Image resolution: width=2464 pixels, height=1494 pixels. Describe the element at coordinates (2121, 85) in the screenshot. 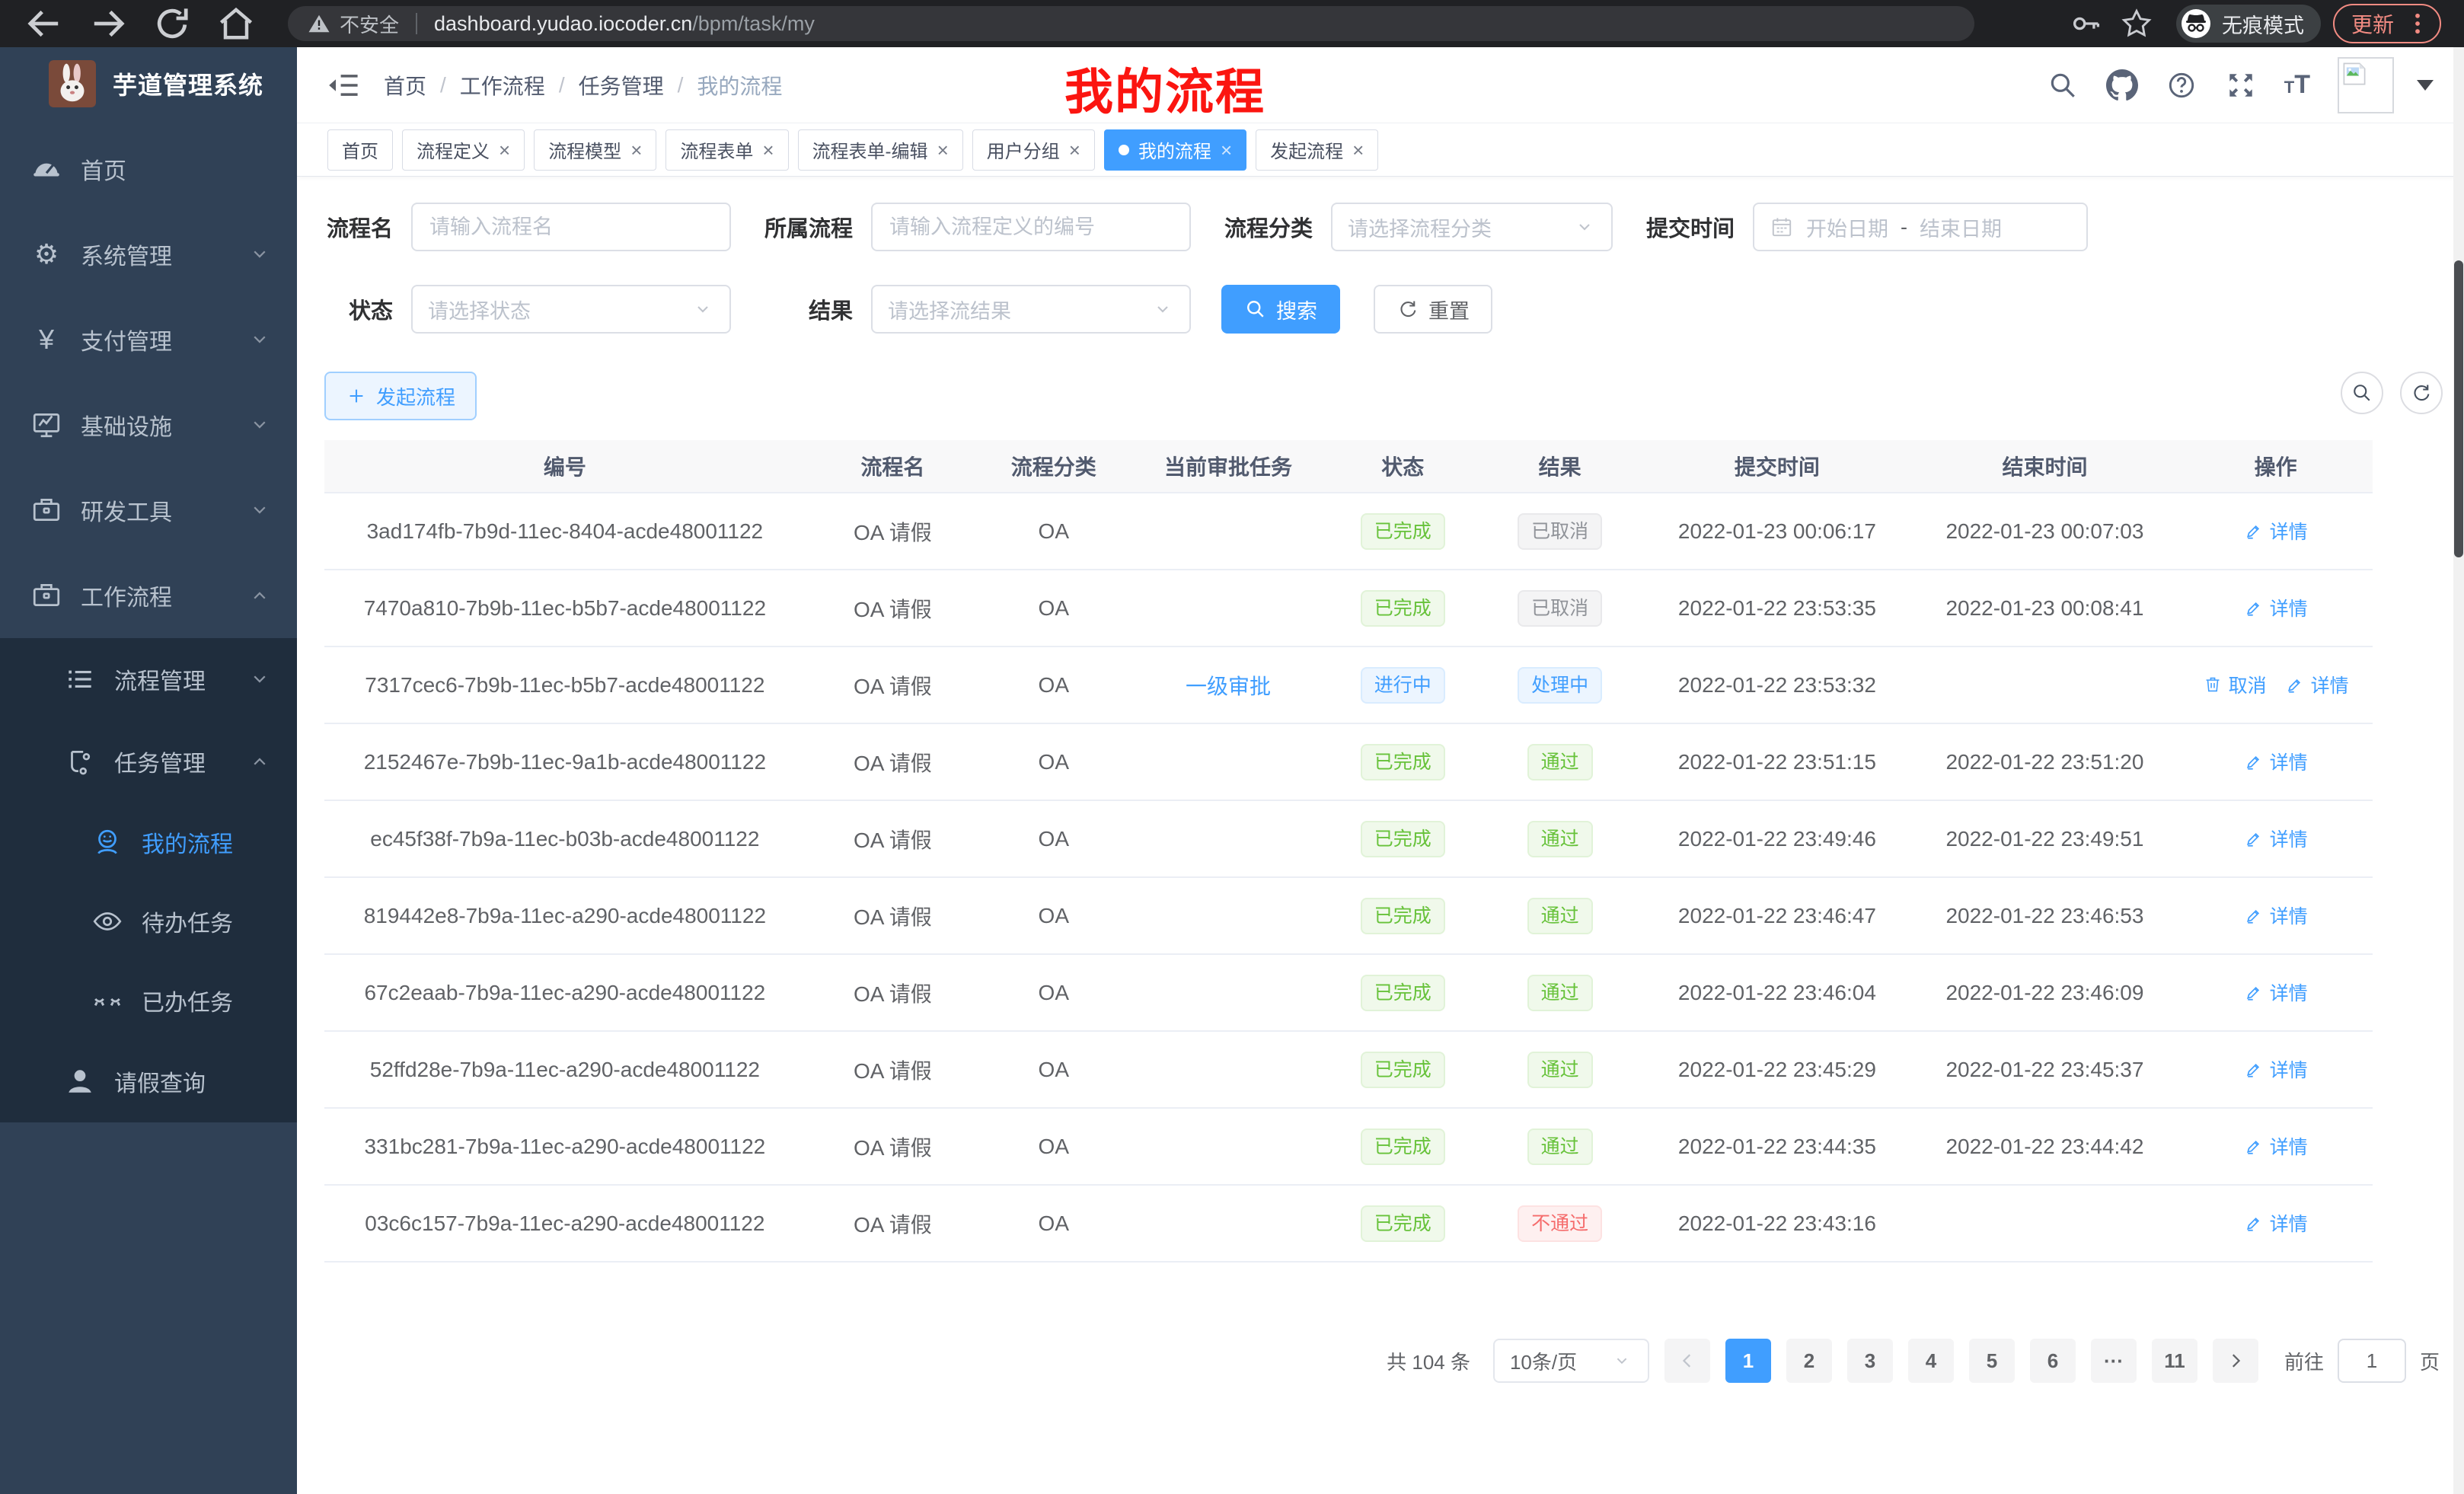

I see `github-icon` at that location.